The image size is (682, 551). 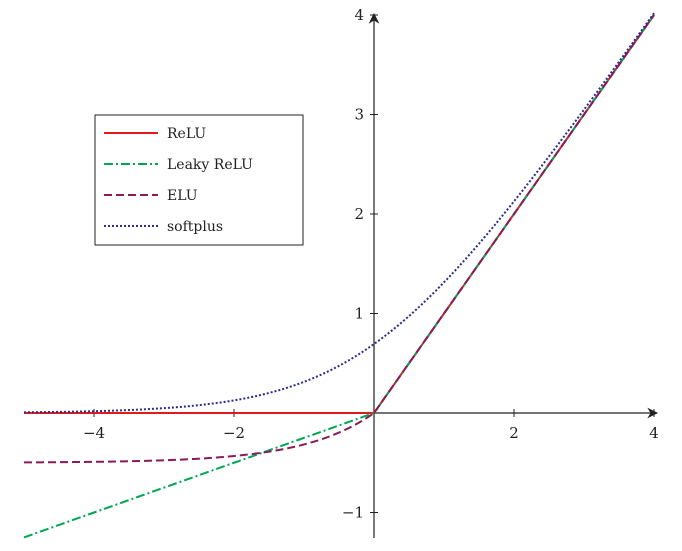 I want to click on x-tick-label: −2, so click(x=234, y=433).